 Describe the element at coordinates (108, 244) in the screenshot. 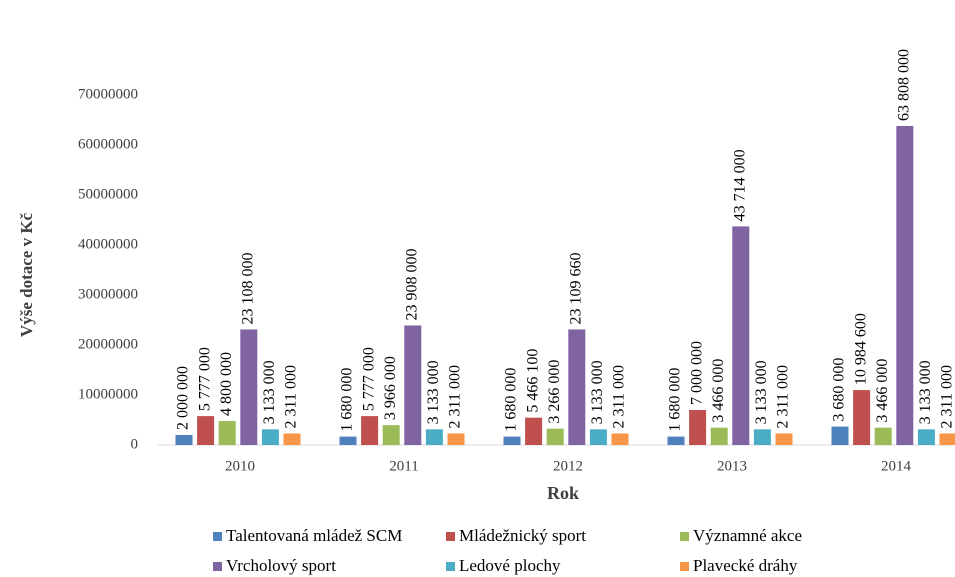

I see `y-tick-label: 40000000` at that location.